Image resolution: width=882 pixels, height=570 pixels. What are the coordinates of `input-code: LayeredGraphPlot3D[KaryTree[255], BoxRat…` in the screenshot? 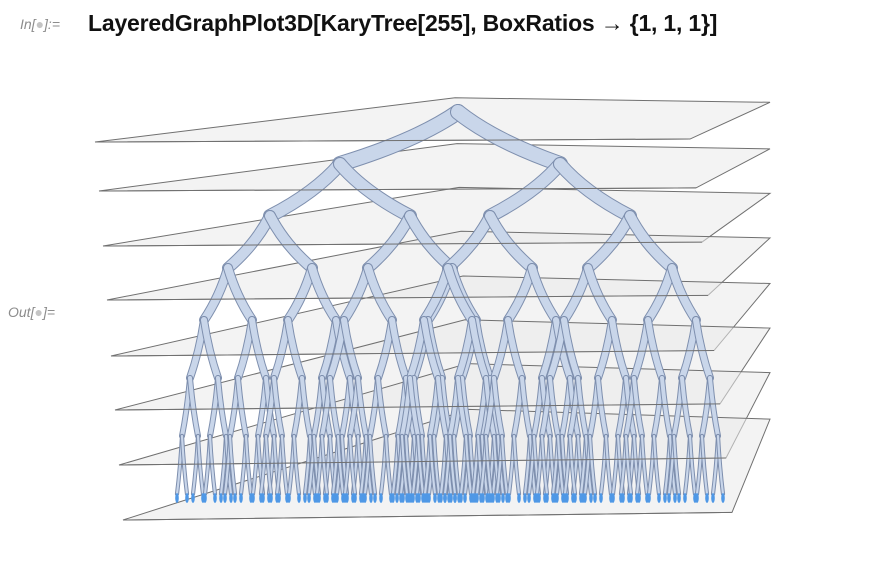 It's located at (403, 23).